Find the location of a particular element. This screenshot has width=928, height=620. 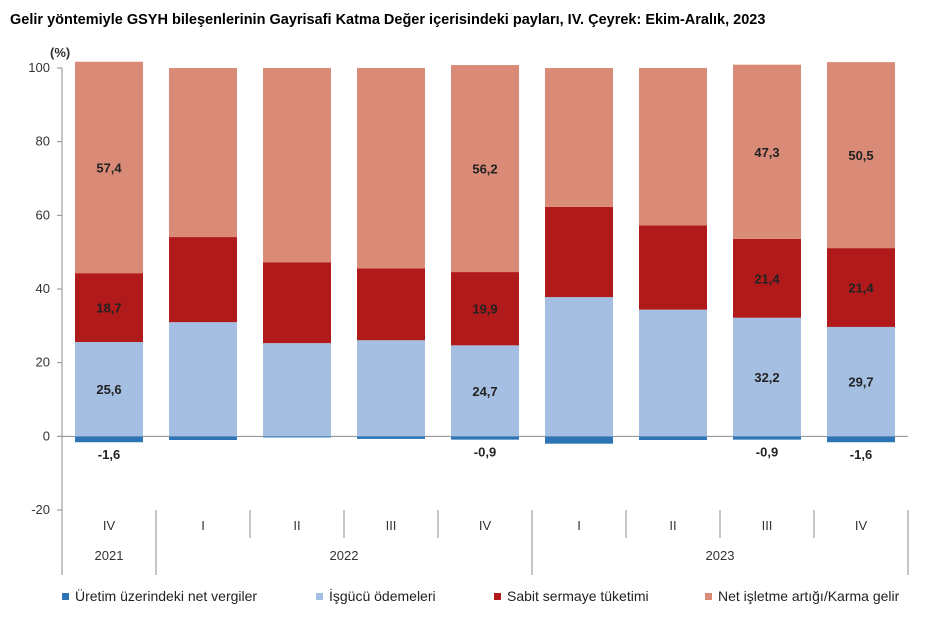

data-label: 18,7 is located at coordinates (108, 308).